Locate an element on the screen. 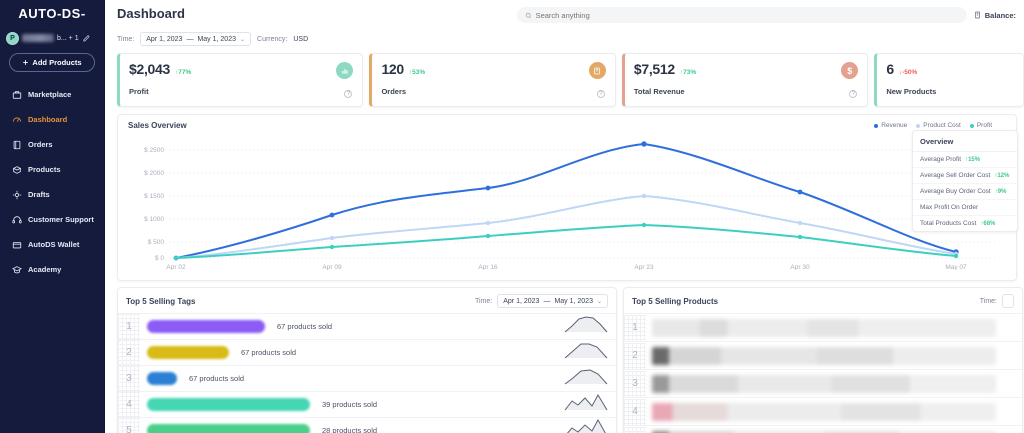  overview-label: Max Profit On Order is located at coordinates (949, 207).